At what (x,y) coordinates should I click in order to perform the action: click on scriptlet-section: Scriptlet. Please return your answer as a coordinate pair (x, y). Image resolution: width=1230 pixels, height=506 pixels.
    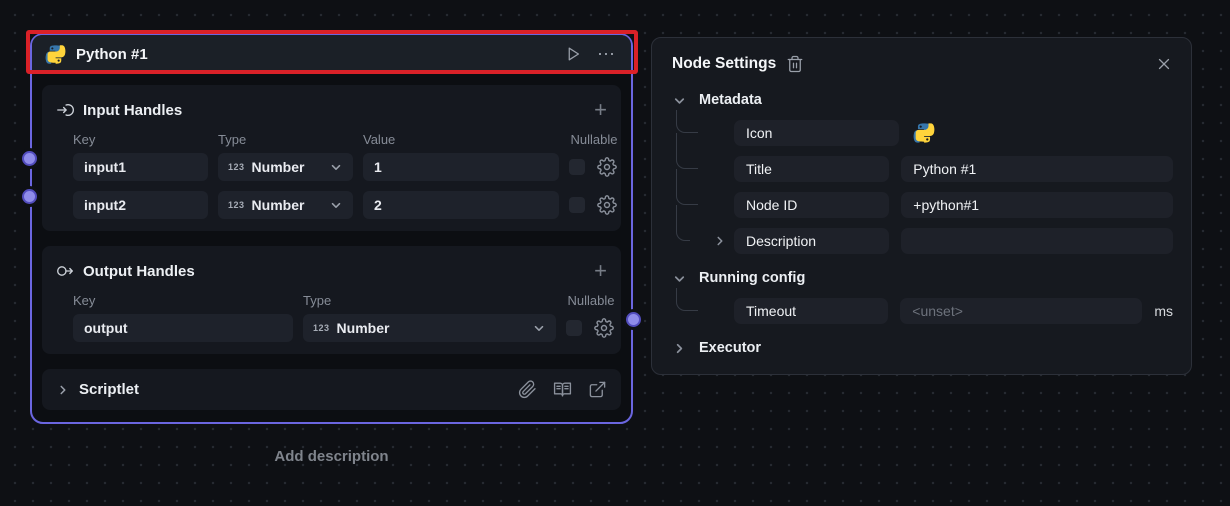
    Looking at the image, I should click on (331, 389).